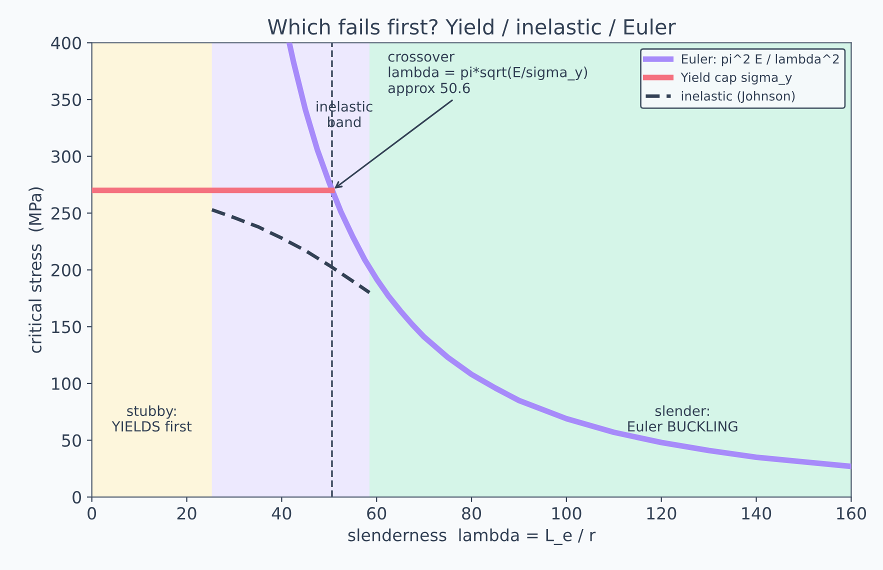 The width and height of the screenshot is (883, 570). What do you see at coordinates (760, 60) in the screenshot?
I see `legend-label: Euler: pi^2 E / lambda^2` at bounding box center [760, 60].